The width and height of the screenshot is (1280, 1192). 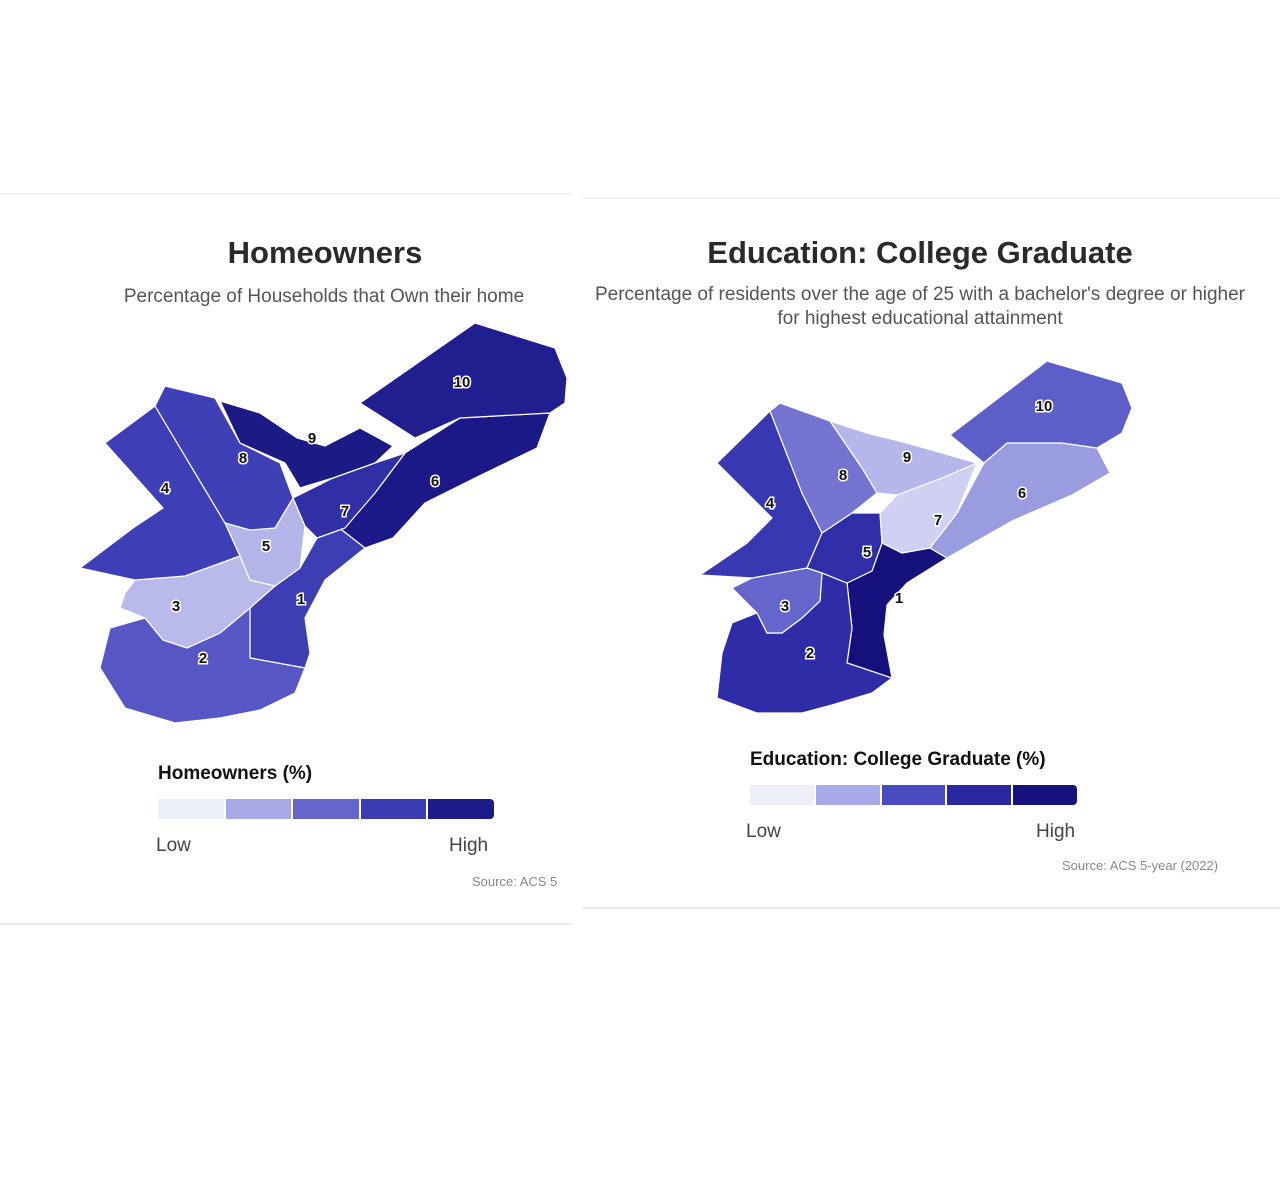 I want to click on legend-title: Education: College Graduate (%), so click(x=898, y=759).